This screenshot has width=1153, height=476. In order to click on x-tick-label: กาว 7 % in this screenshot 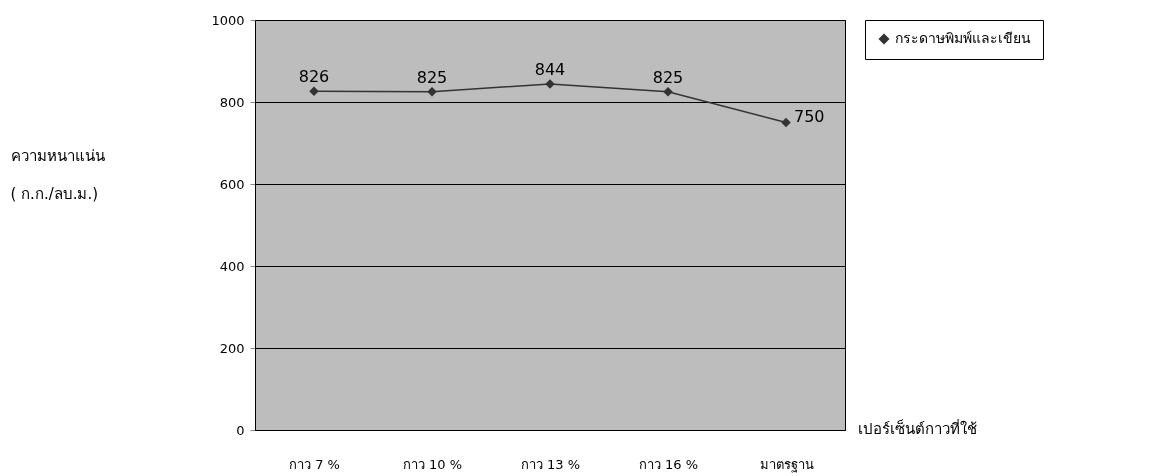, I will do `click(314, 464)`.